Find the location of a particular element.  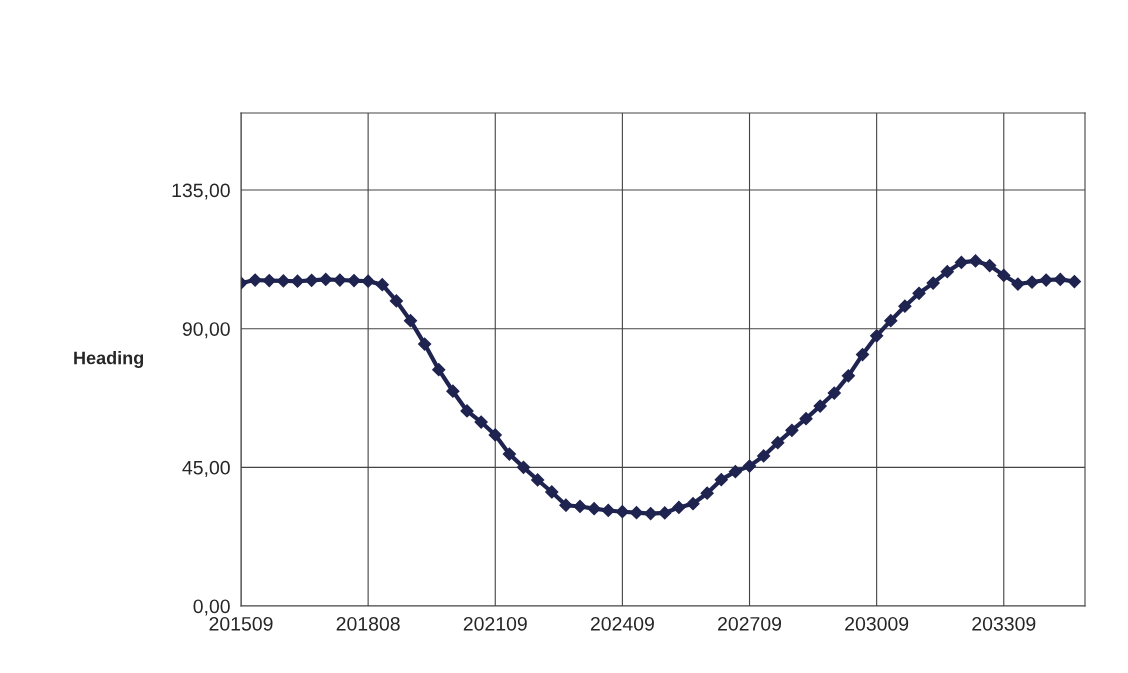

x-tick-label: 203009 is located at coordinates (877, 623).